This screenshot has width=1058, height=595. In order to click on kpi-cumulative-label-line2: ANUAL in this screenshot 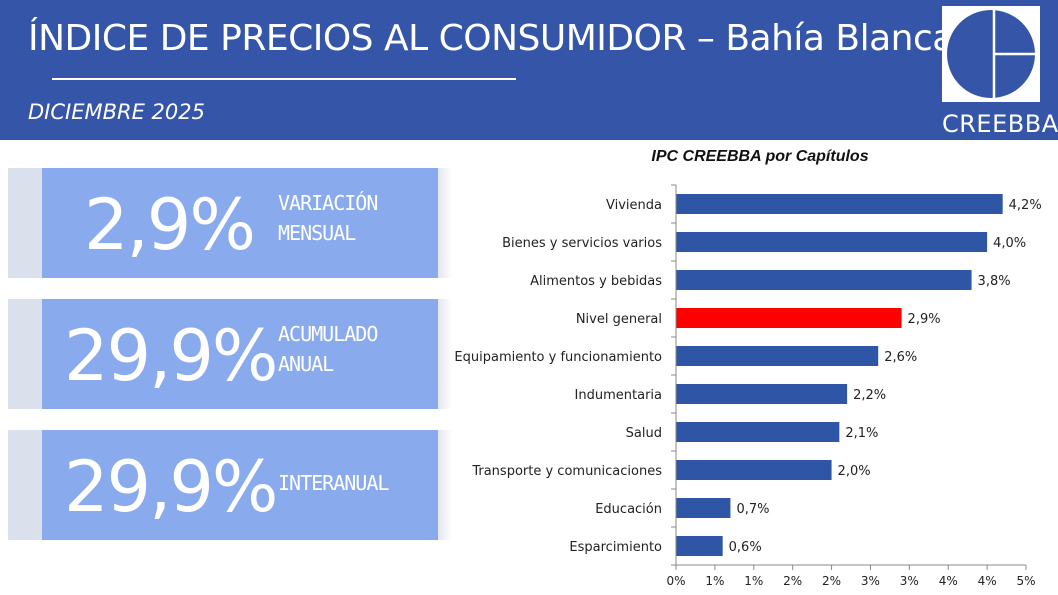, I will do `click(306, 364)`.